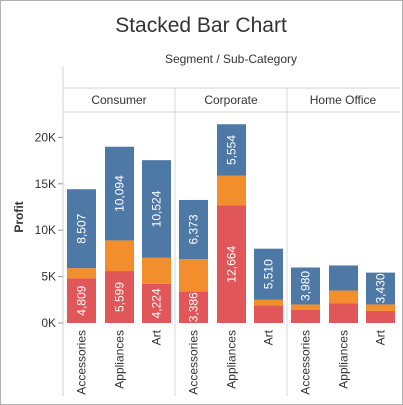 The width and height of the screenshot is (403, 405). Describe the element at coordinates (45, 137) in the screenshot. I see `y-tick-label: 20K` at that location.